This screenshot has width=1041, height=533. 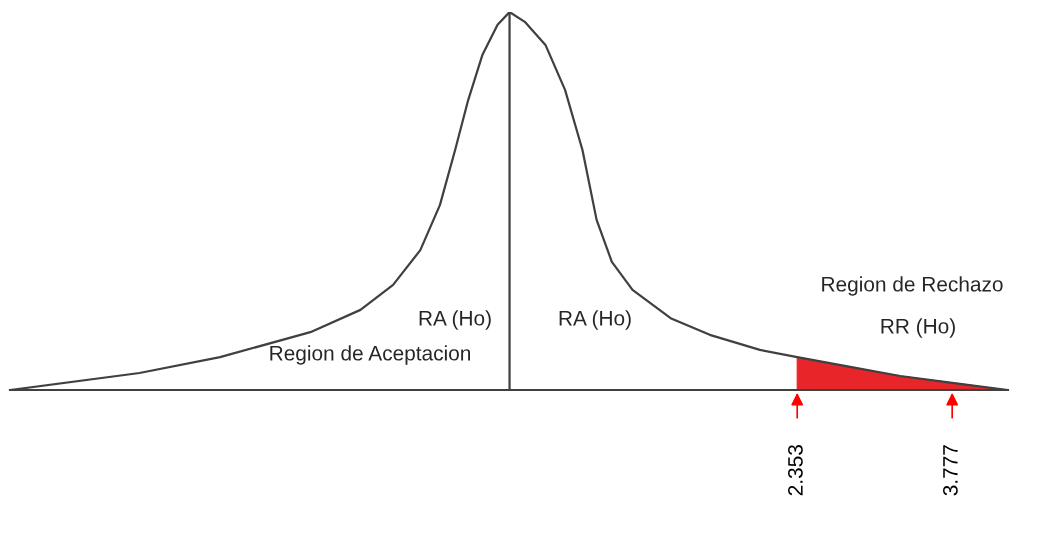 What do you see at coordinates (795, 470) in the screenshot?
I see `x-tick-label: 2.353` at bounding box center [795, 470].